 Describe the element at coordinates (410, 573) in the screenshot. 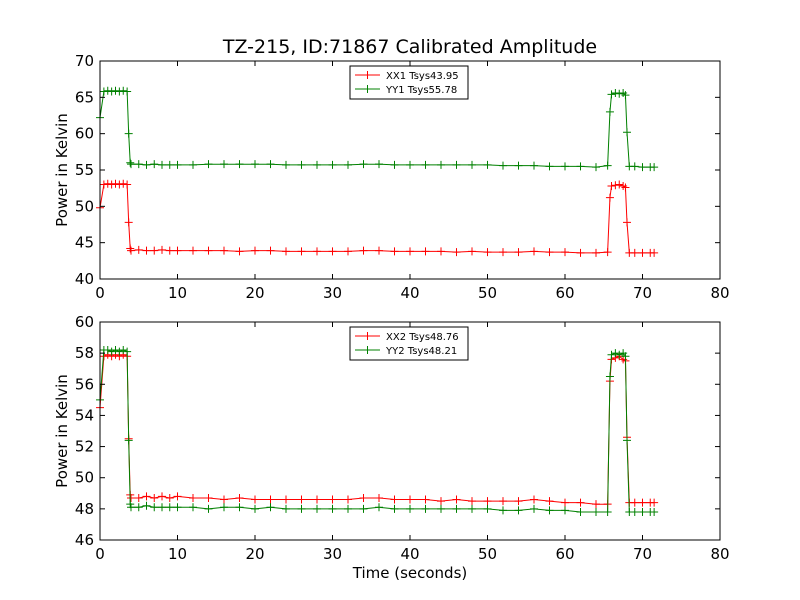

I see `x-axis-label: Time (seconds)` at that location.